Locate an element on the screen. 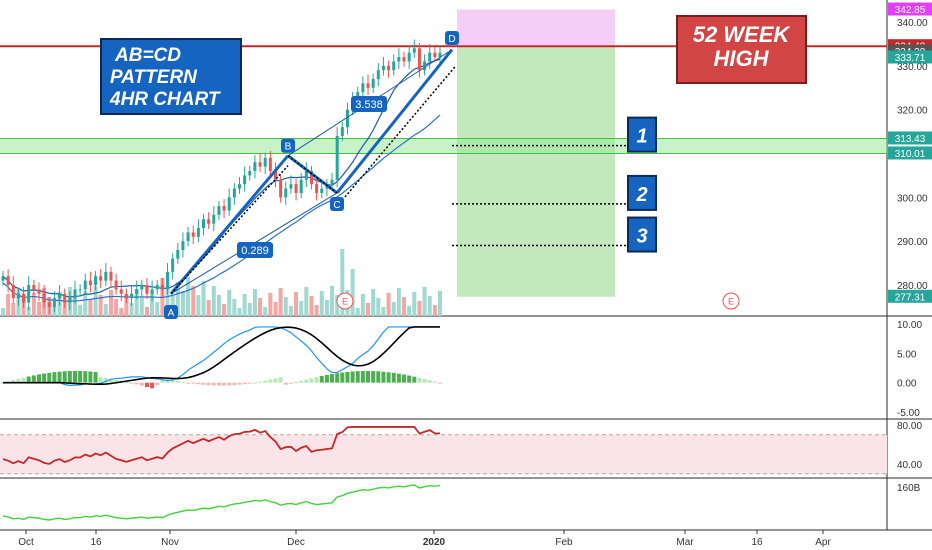  macd-signal-line is located at coordinates (221, 356).